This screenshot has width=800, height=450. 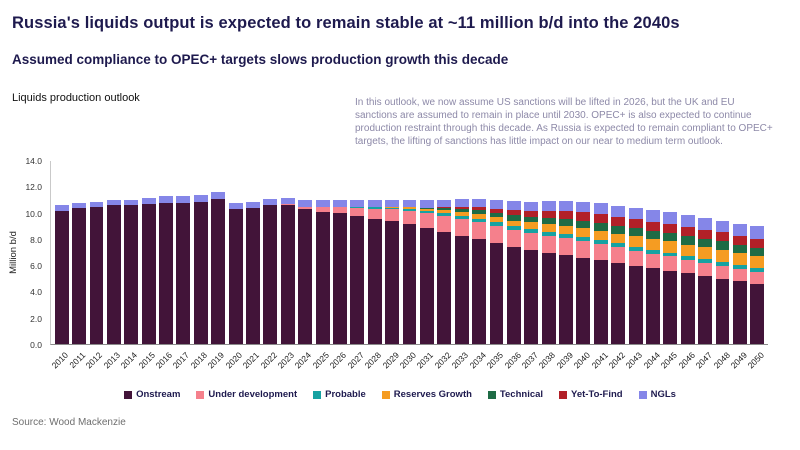 What do you see at coordinates (286, 360) in the screenshot?
I see `x-tick-label: 2023` at bounding box center [286, 360].